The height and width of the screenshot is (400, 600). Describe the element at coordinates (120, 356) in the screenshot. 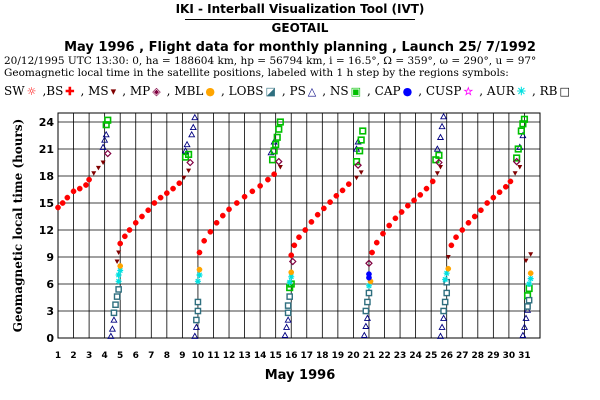

I see `x-tick-label: 5` at that location.